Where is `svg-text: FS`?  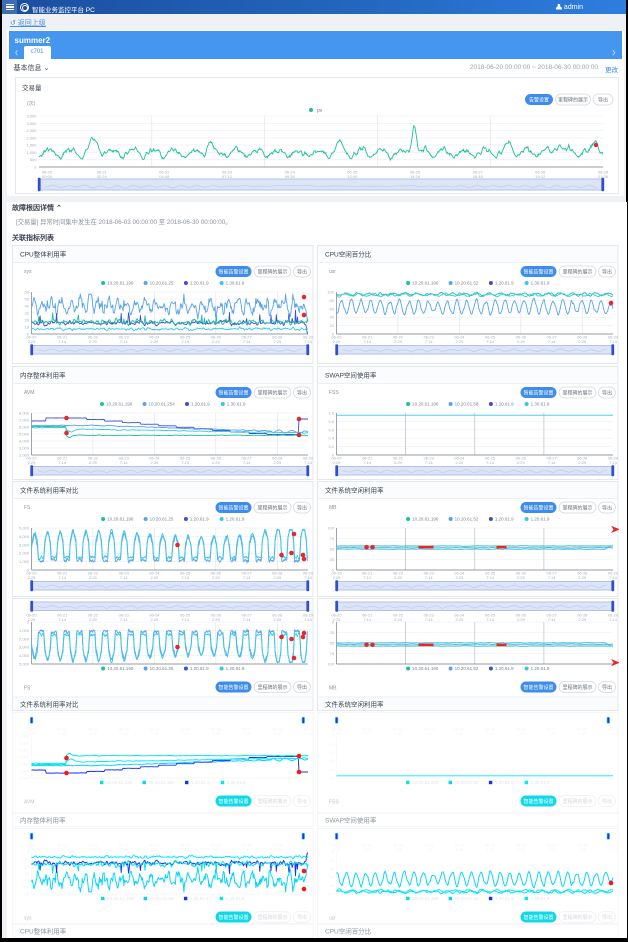
svg-text: FS is located at coordinates (27, 689).